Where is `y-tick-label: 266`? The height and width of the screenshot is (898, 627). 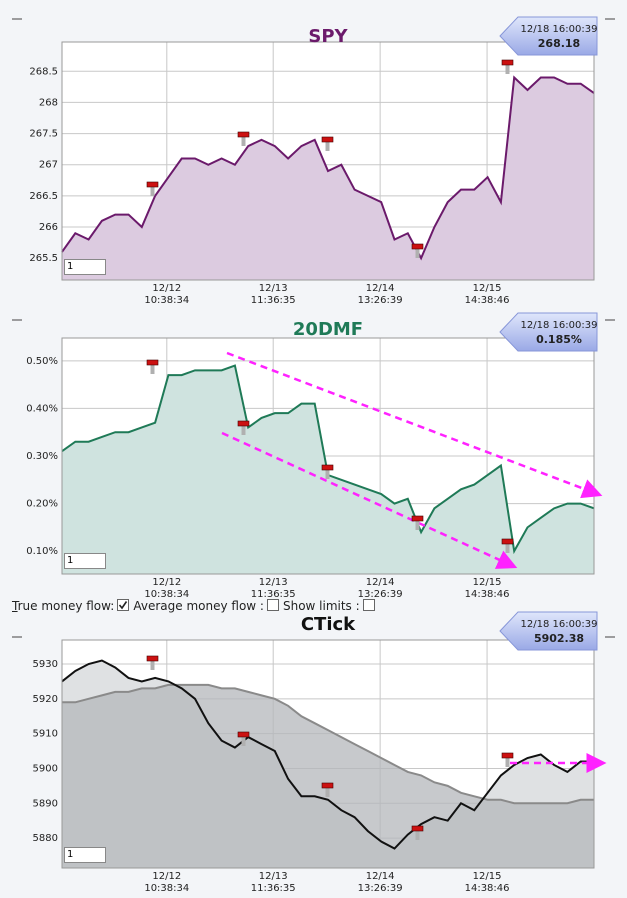 y-tick-label: 266 is located at coordinates (48, 227).